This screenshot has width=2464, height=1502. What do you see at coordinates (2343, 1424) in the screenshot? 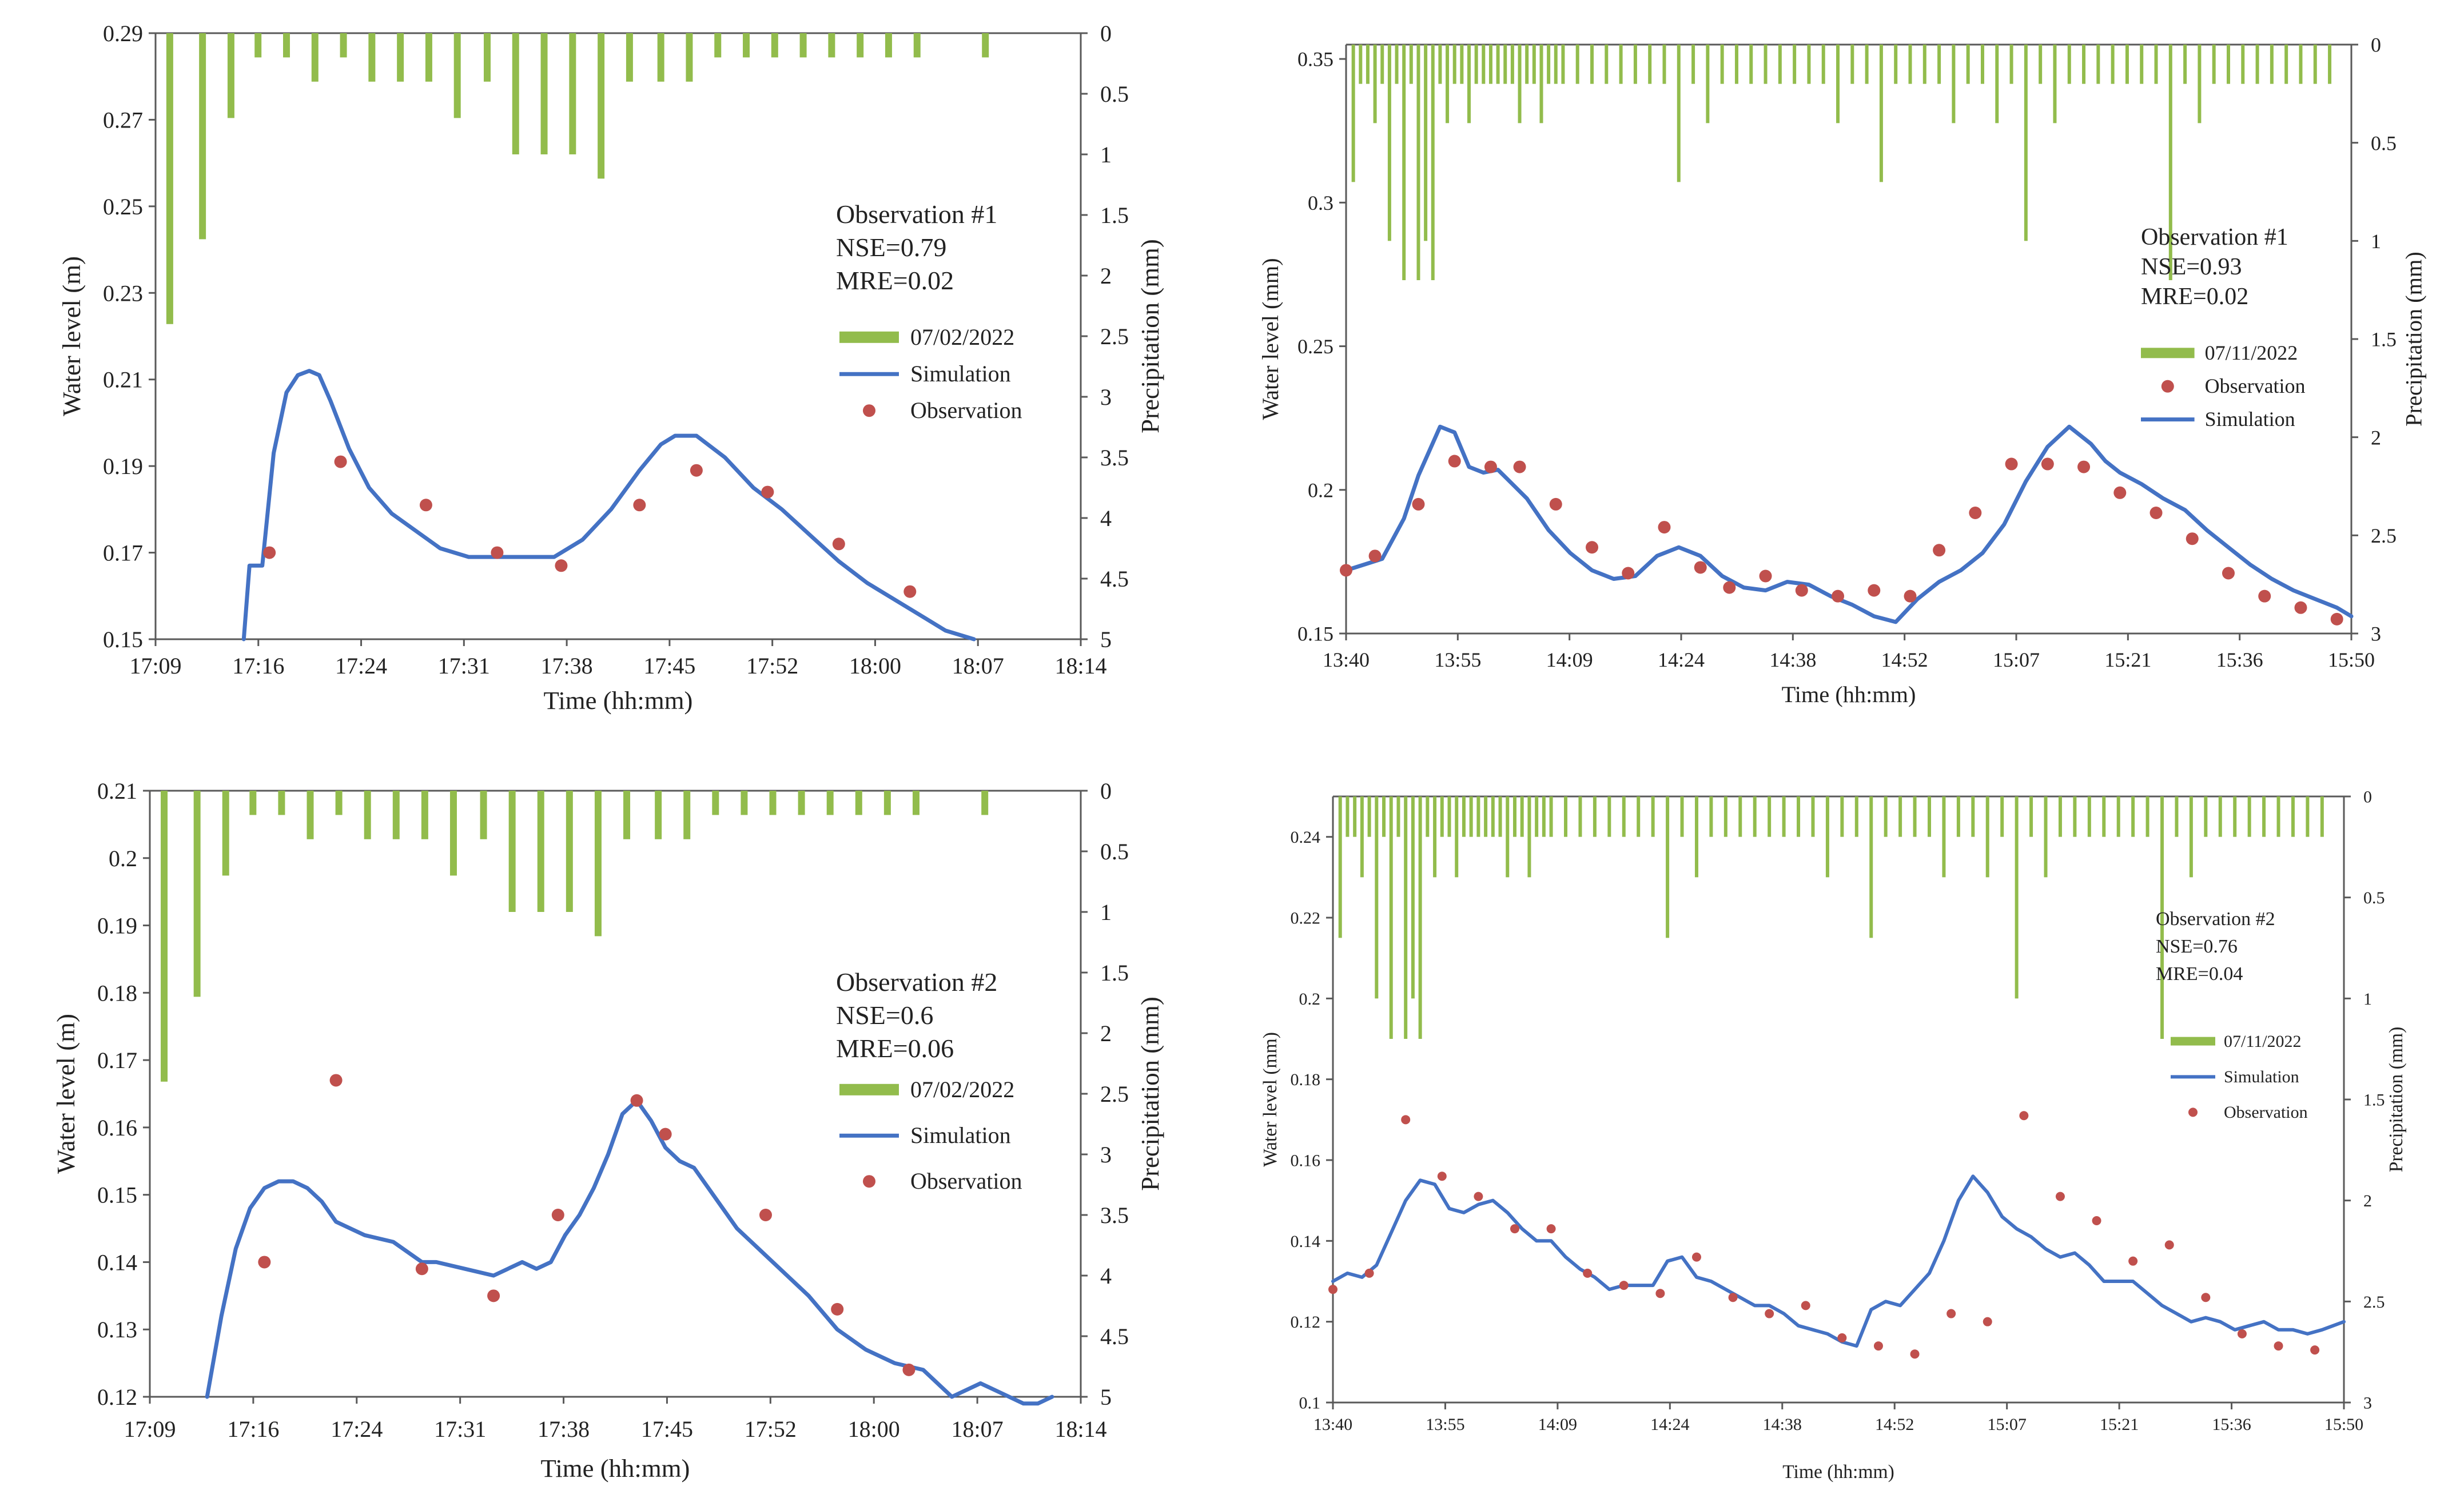
I see `x-tick-label: 15:50` at bounding box center [2343, 1424].